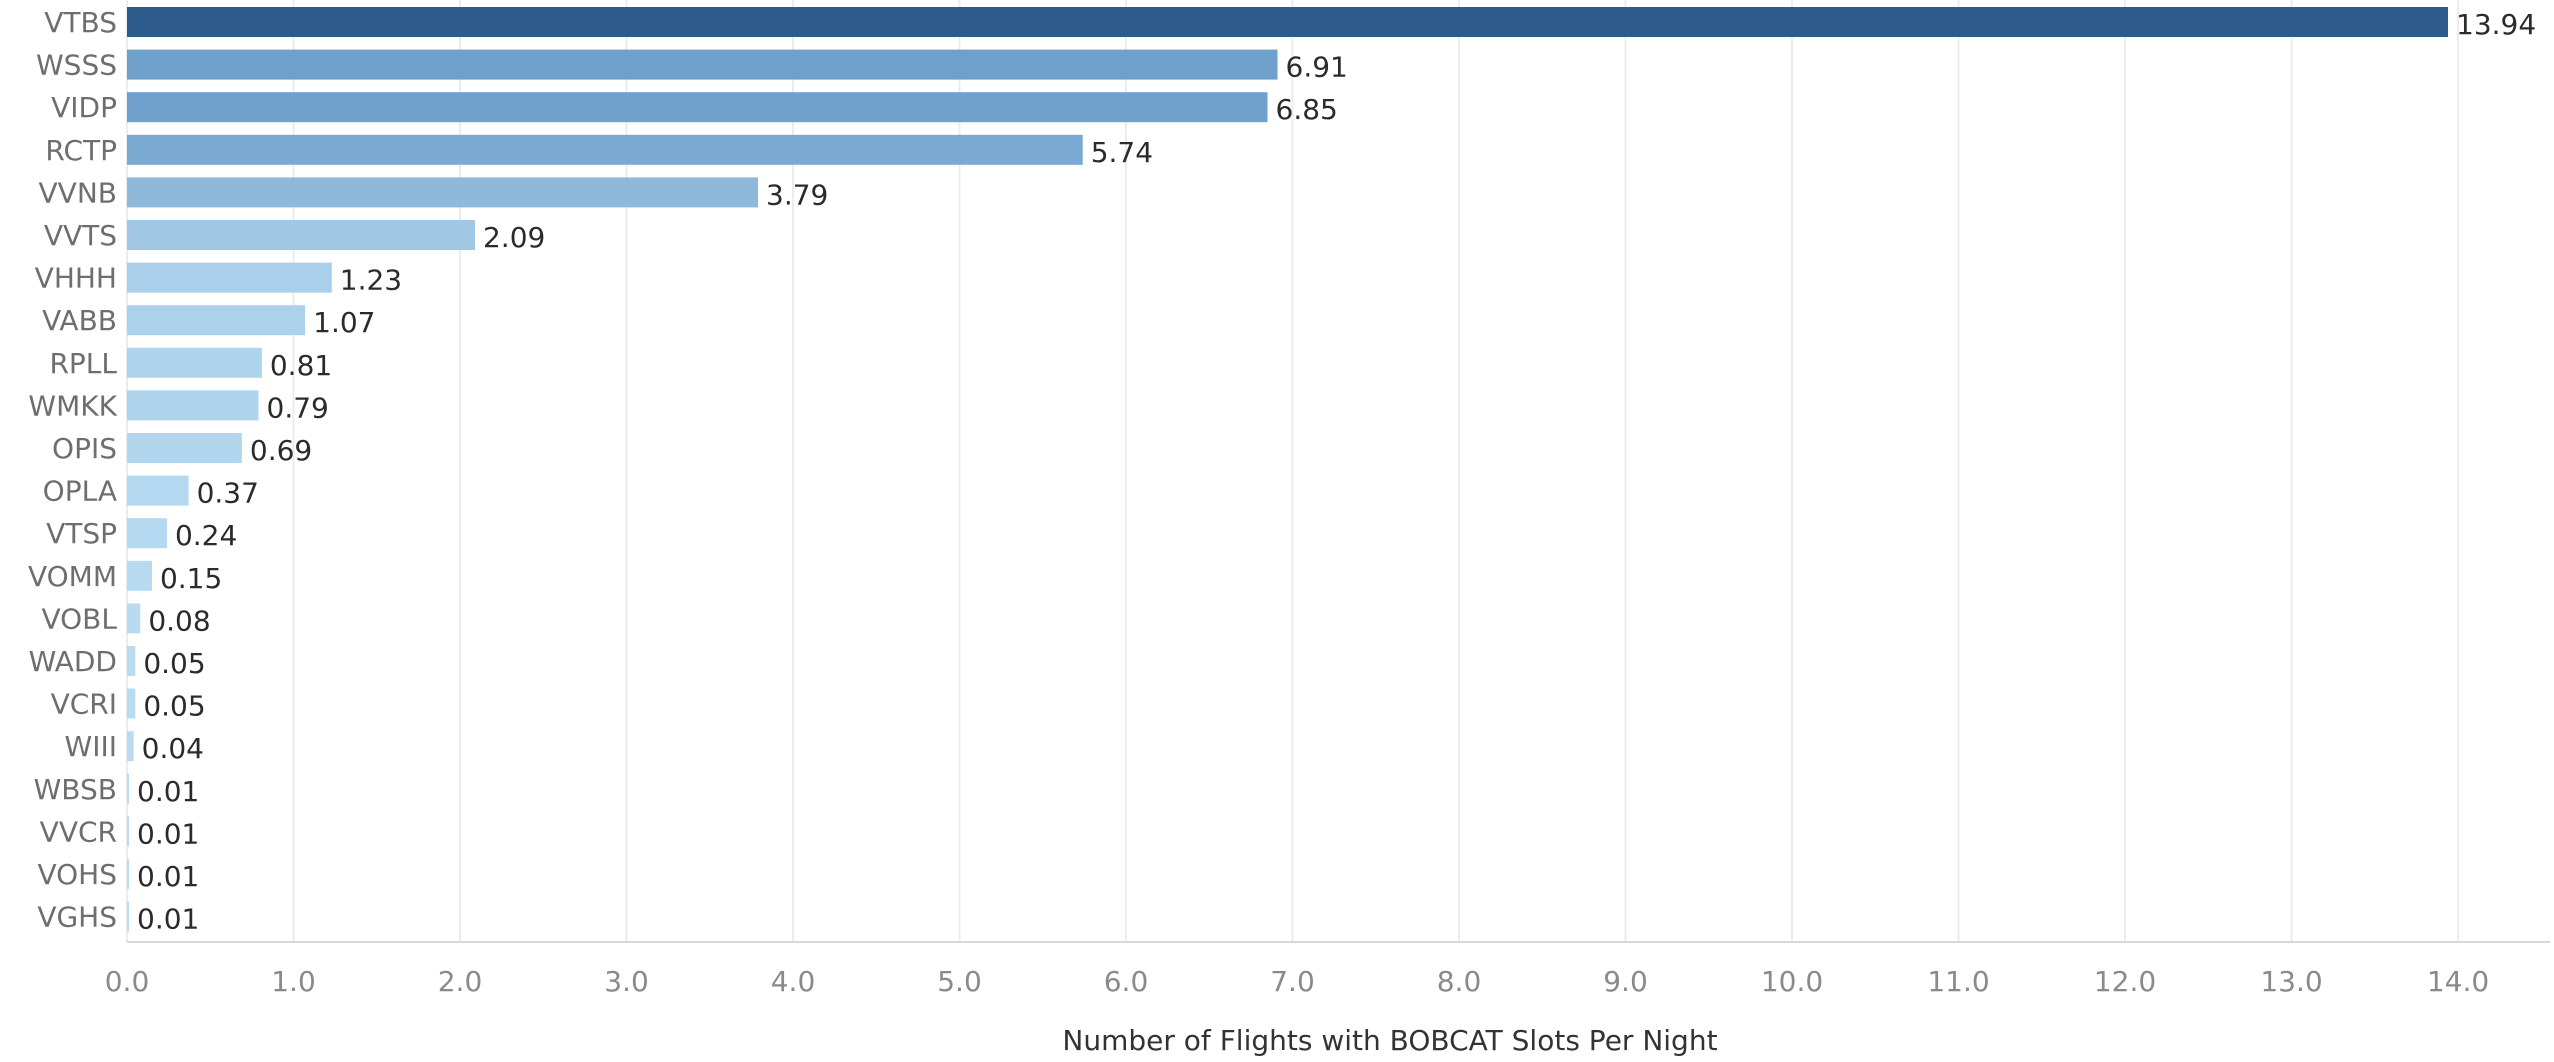 The height and width of the screenshot is (1062, 2554). Describe the element at coordinates (73, 661) in the screenshot. I see `category-label-wadd: WADD` at that location.